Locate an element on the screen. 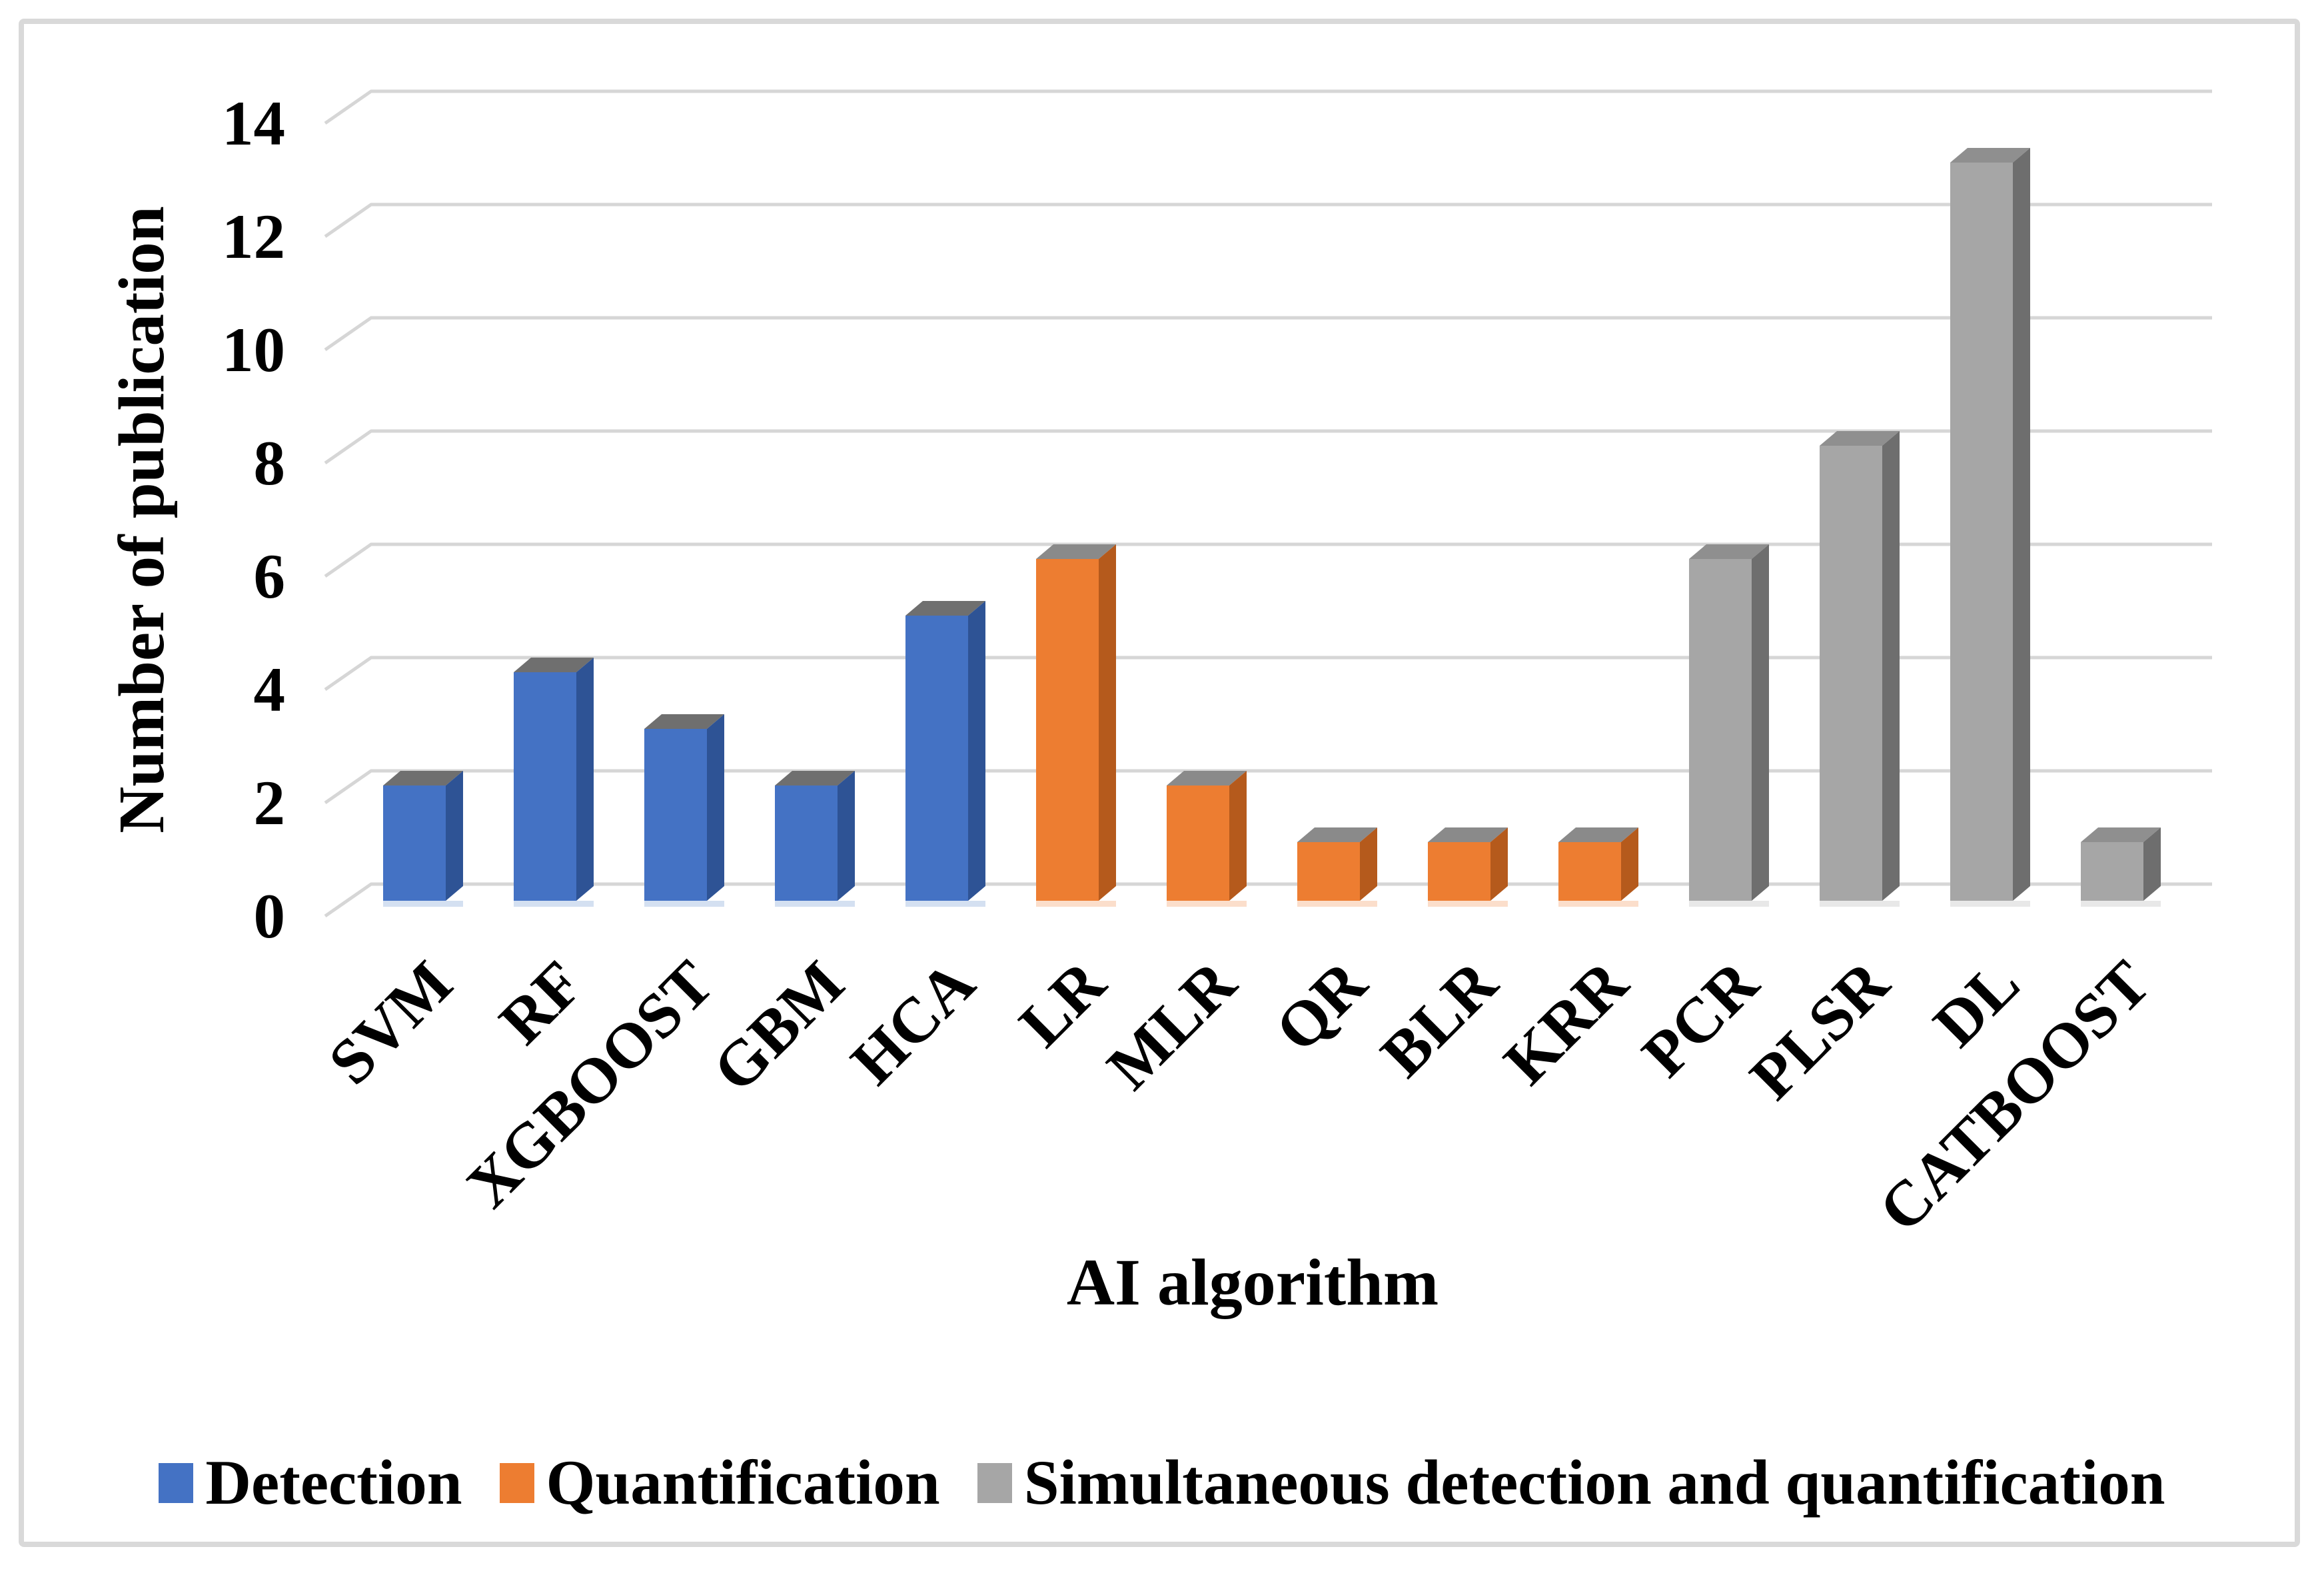 The image size is (2324, 1571). bar-side-CATBOOST is located at coordinates (2152, 864).